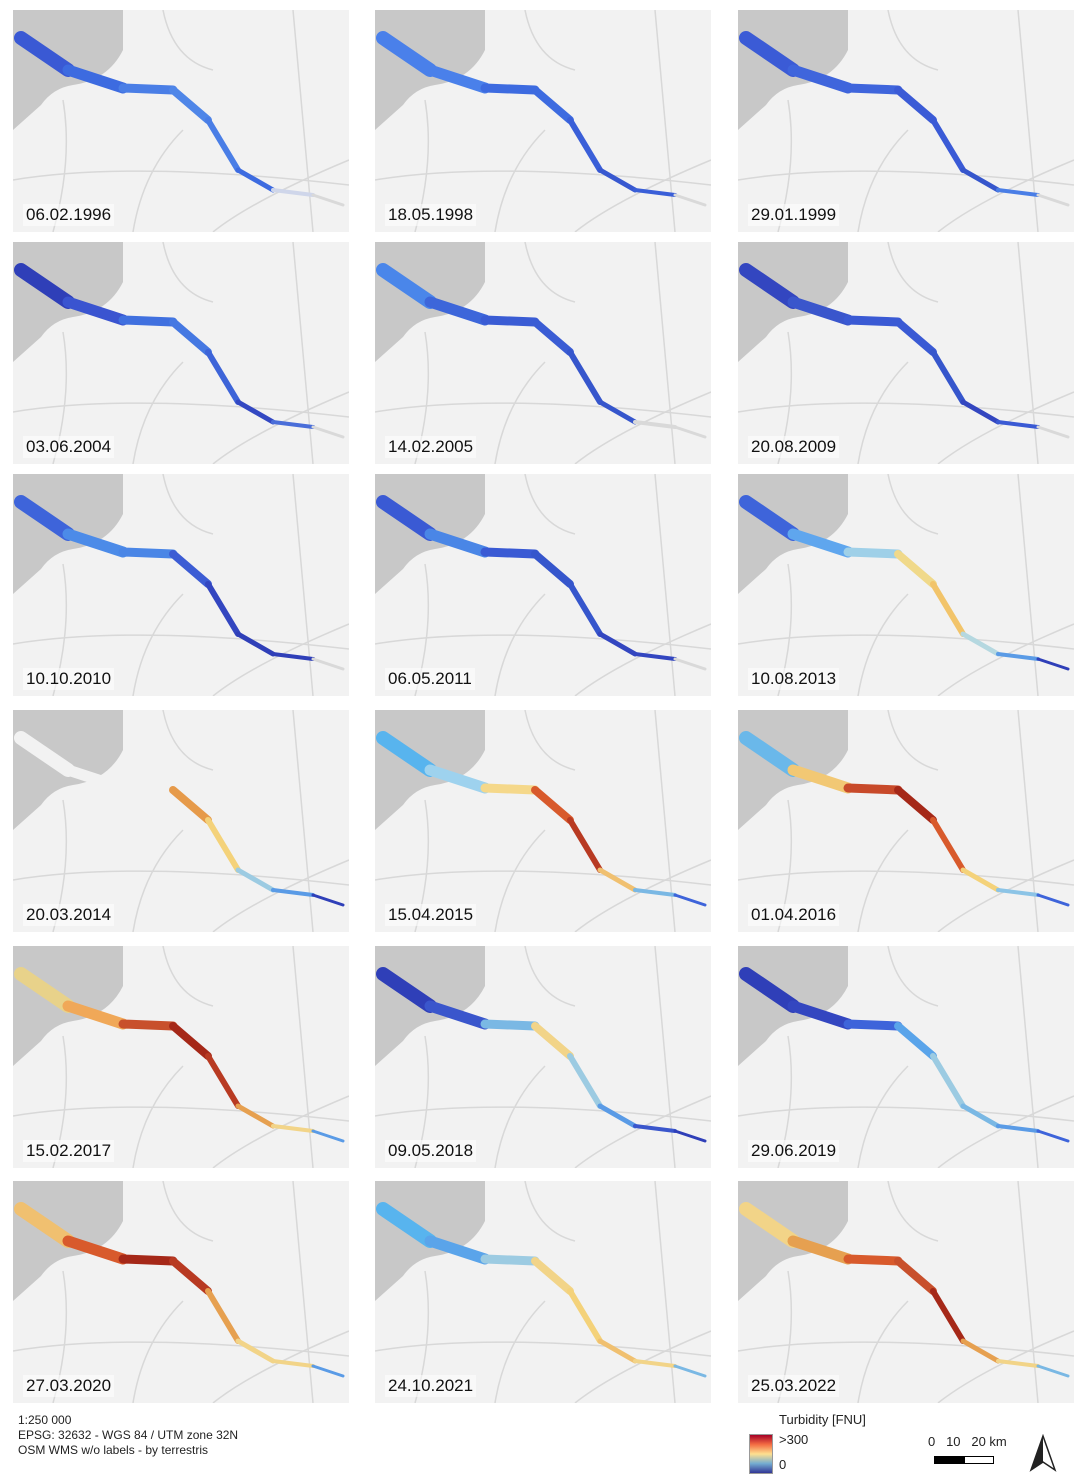 The height and width of the screenshot is (1479, 1080). What do you see at coordinates (794, 1151) in the screenshot?
I see `panel-date-label: 29.06.2019` at bounding box center [794, 1151].